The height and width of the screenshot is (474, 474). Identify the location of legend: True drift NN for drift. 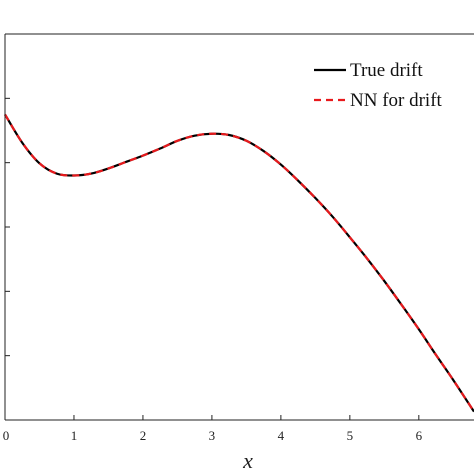
(378, 85).